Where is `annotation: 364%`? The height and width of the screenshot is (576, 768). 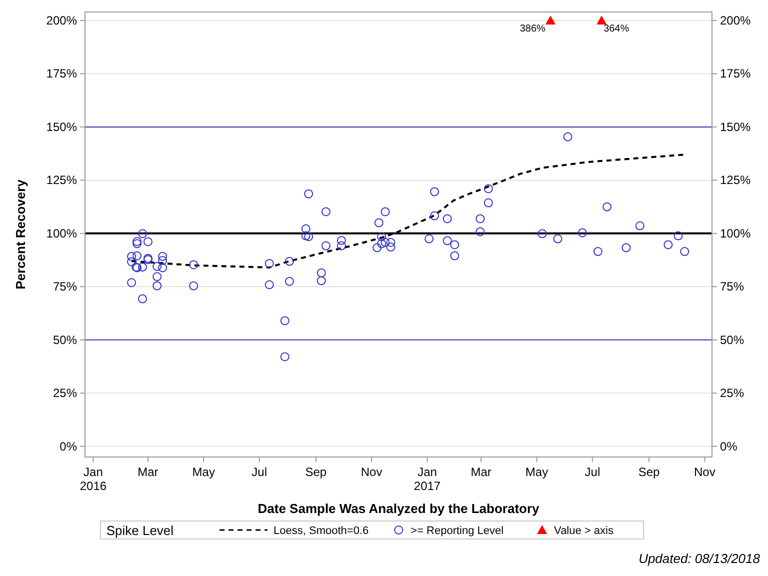 annotation: 364% is located at coordinates (617, 29).